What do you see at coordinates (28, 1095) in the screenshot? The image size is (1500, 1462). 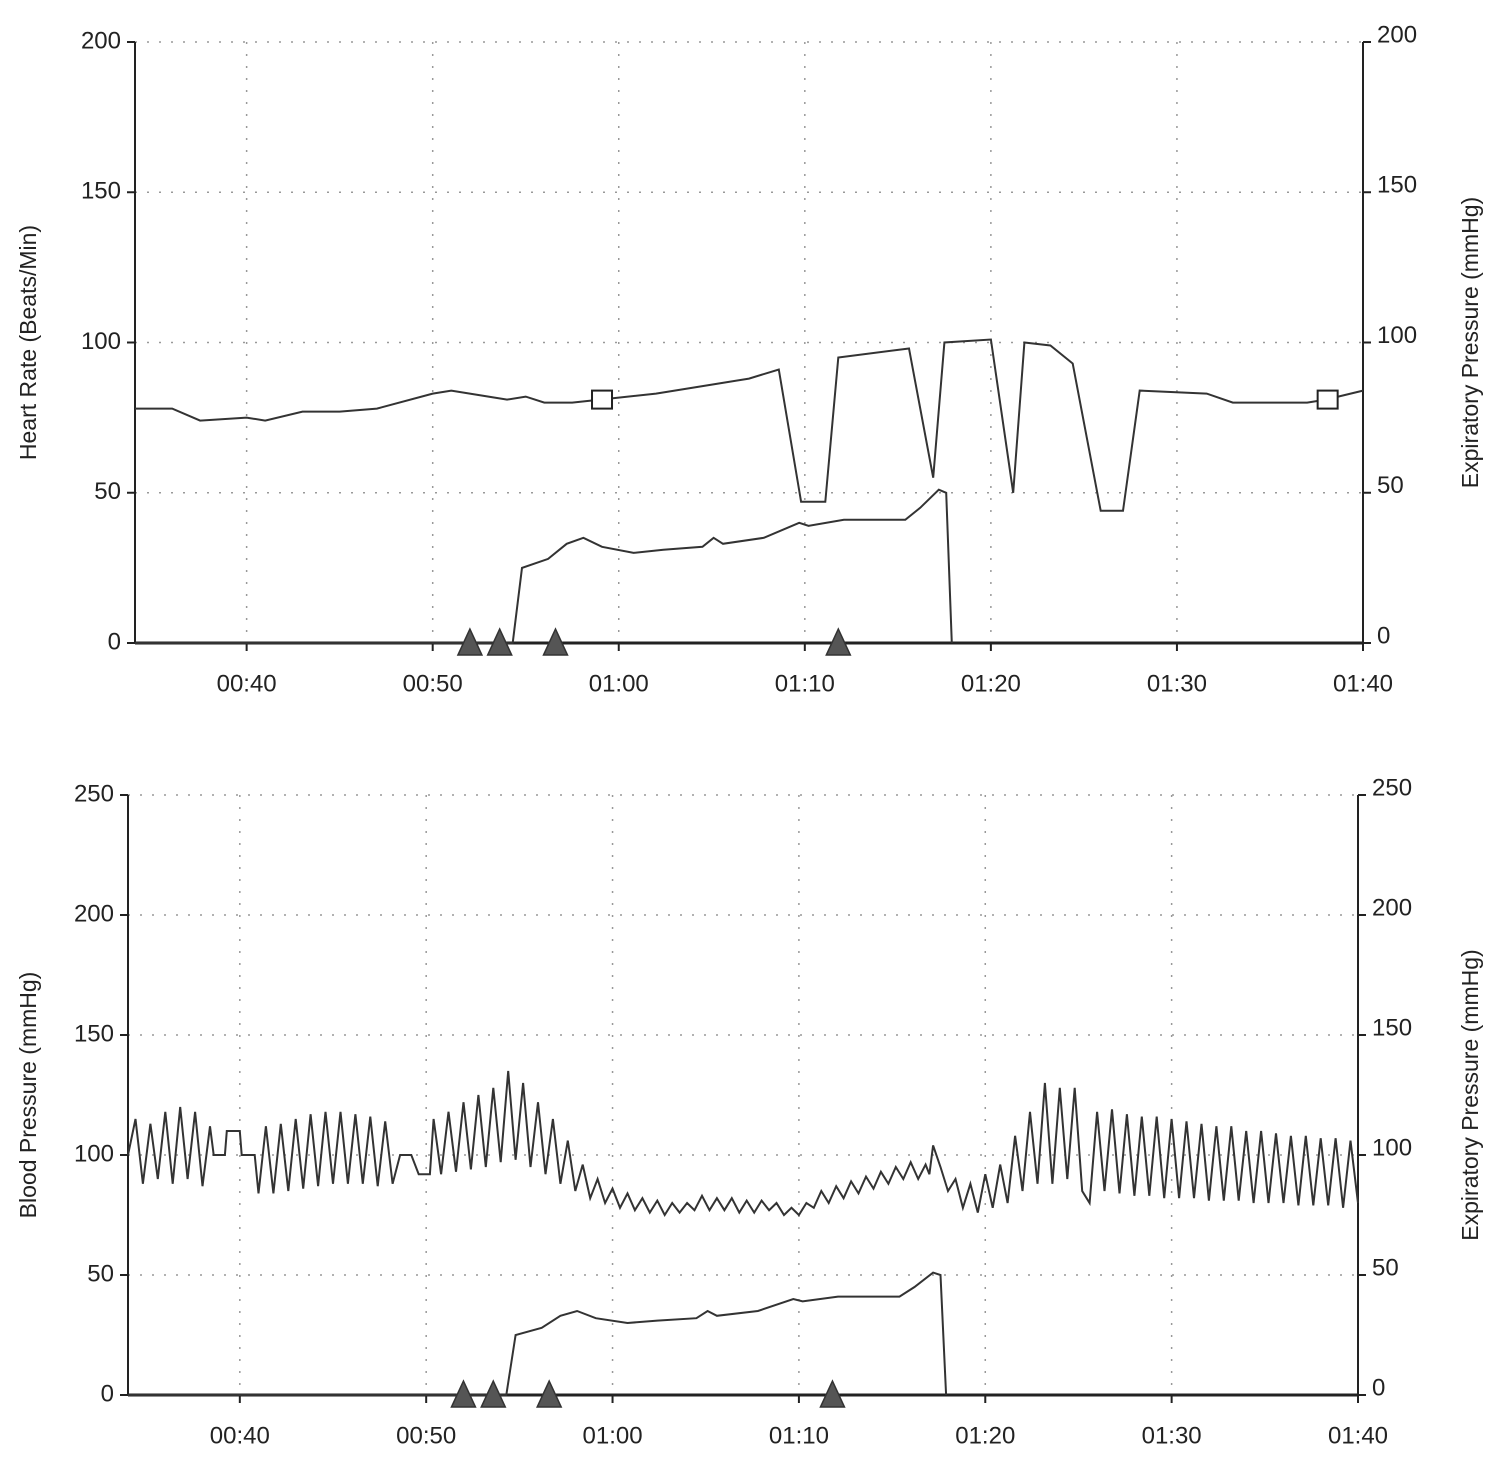 I see `y-axis-title: Blood Pressure (mmHg)` at bounding box center [28, 1095].